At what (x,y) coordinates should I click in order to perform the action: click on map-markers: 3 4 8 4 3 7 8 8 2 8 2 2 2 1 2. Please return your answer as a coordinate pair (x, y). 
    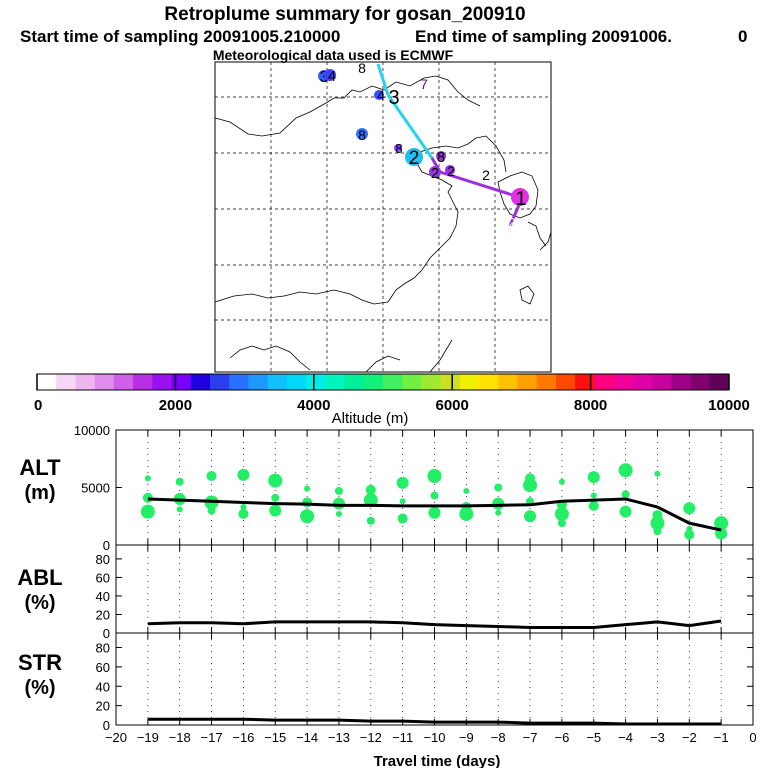
    Looking at the image, I should click on (423, 145).